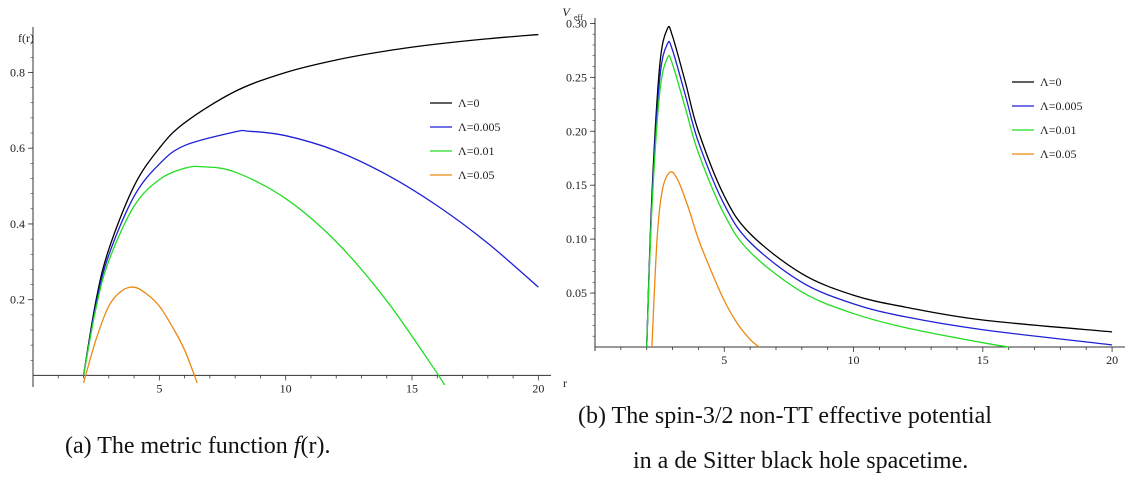  What do you see at coordinates (297, 446) in the screenshot?
I see `caption-a-math: f` at bounding box center [297, 446].